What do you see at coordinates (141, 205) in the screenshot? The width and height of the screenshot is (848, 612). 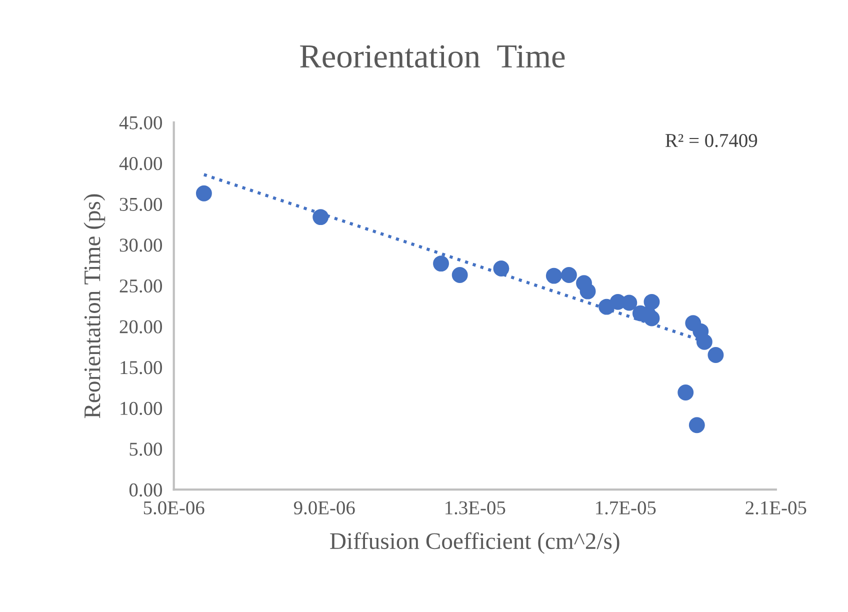 I see `y-tick-label: 35.00` at bounding box center [141, 205].